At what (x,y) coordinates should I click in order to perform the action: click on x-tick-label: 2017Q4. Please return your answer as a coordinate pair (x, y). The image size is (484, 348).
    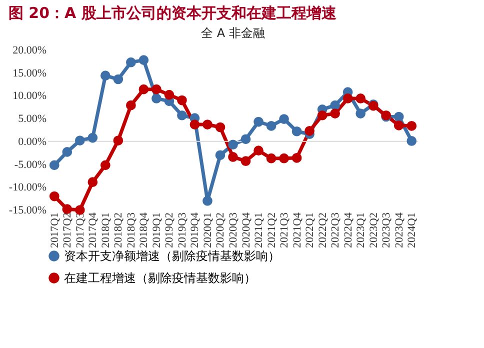
    Looking at the image, I should click on (93, 230).